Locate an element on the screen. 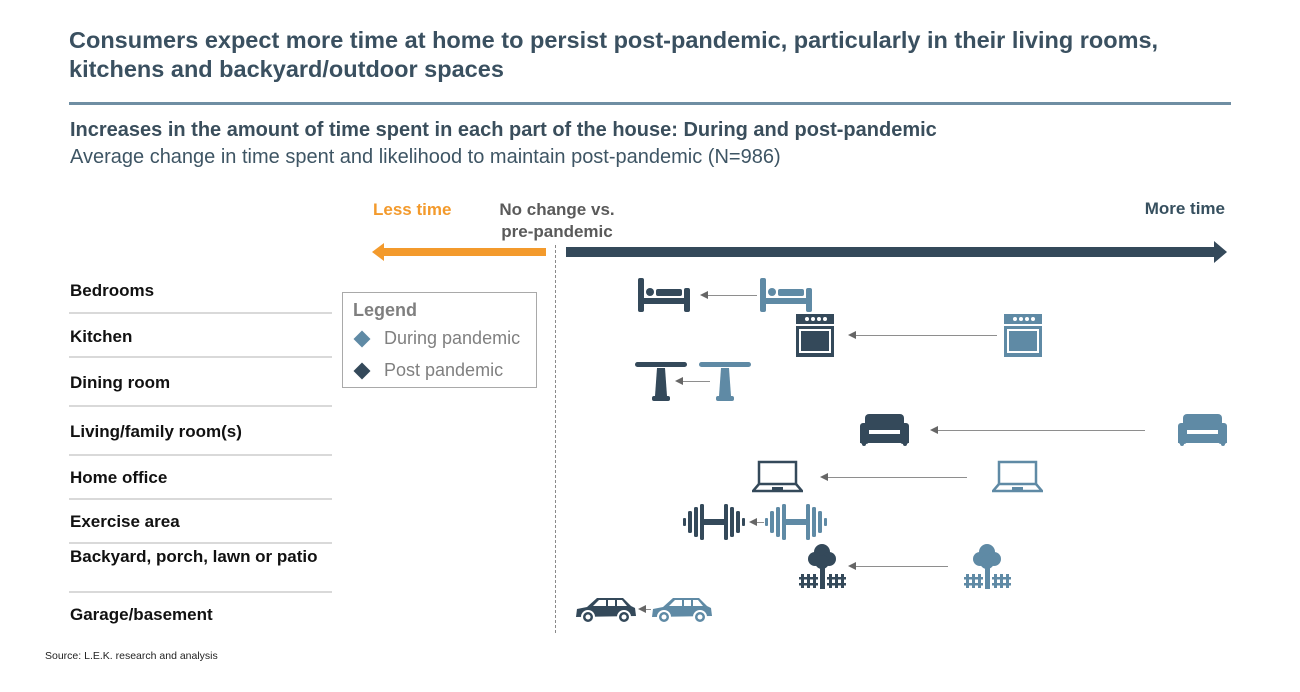 This screenshot has width=1300, height=692. less-time-arrow is located at coordinates (459, 252).